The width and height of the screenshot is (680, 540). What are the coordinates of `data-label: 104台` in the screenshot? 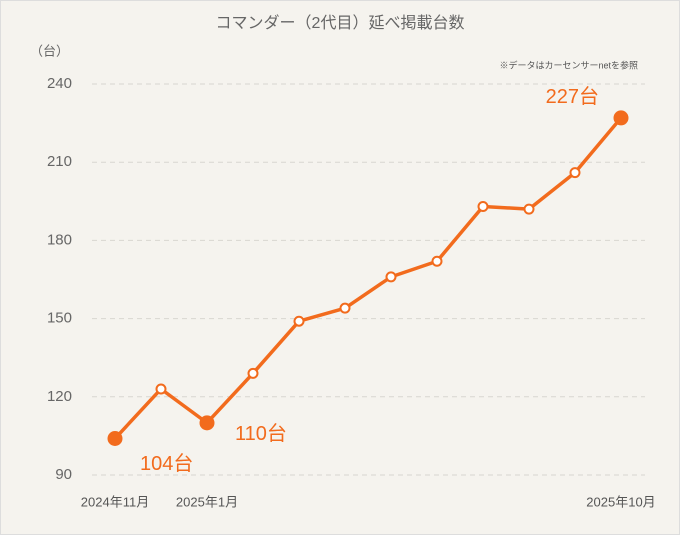 It's located at (166, 463).